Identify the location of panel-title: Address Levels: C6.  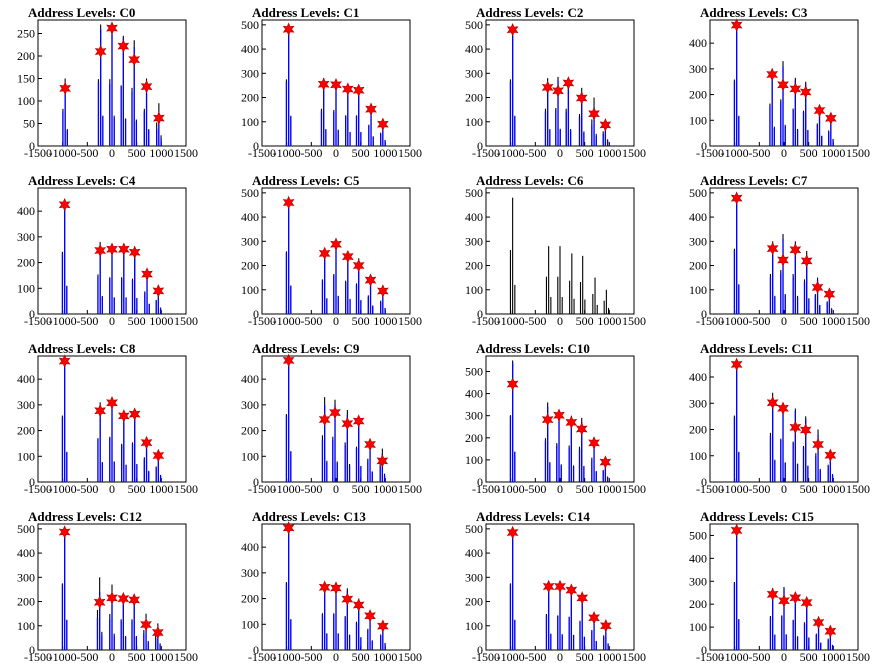
(530, 180).